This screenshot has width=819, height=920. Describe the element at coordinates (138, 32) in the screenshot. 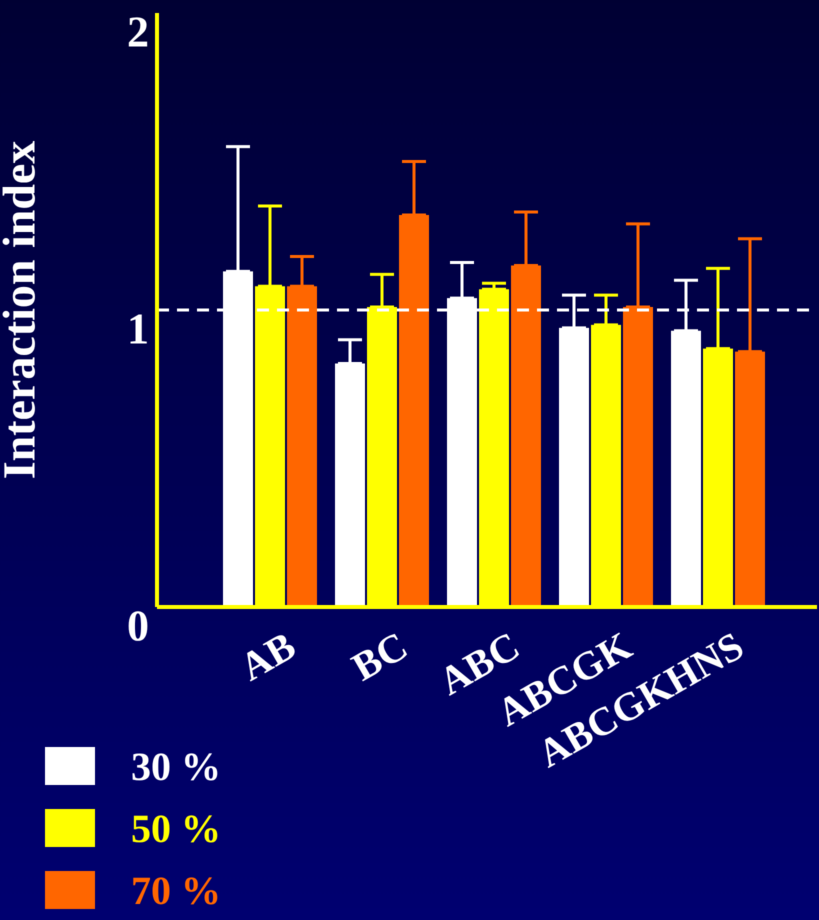

I see `y-tick-label: 2` at that location.